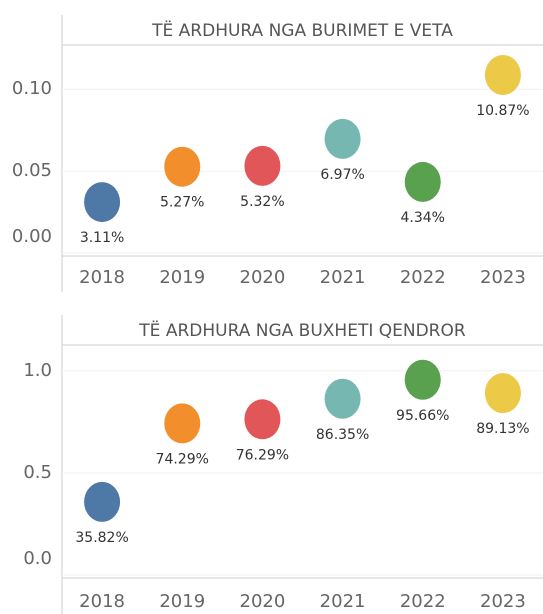 The width and height of the screenshot is (543, 614). I want to click on y-tick-label: 0.0, so click(37, 558).